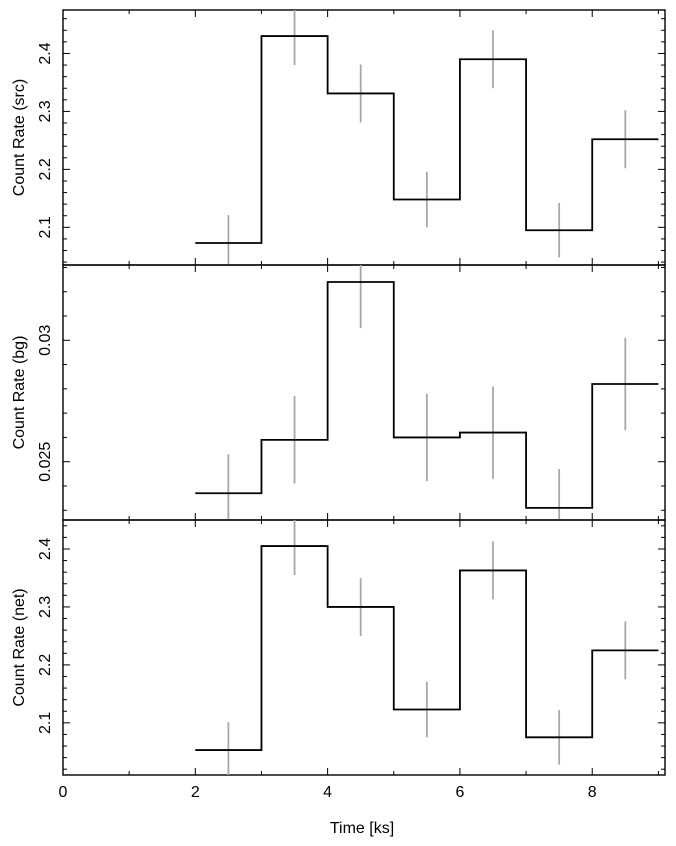 This screenshot has height=846, width=676. I want to click on panel-src-y-tick-label-3: 2.4, so click(45, 53).